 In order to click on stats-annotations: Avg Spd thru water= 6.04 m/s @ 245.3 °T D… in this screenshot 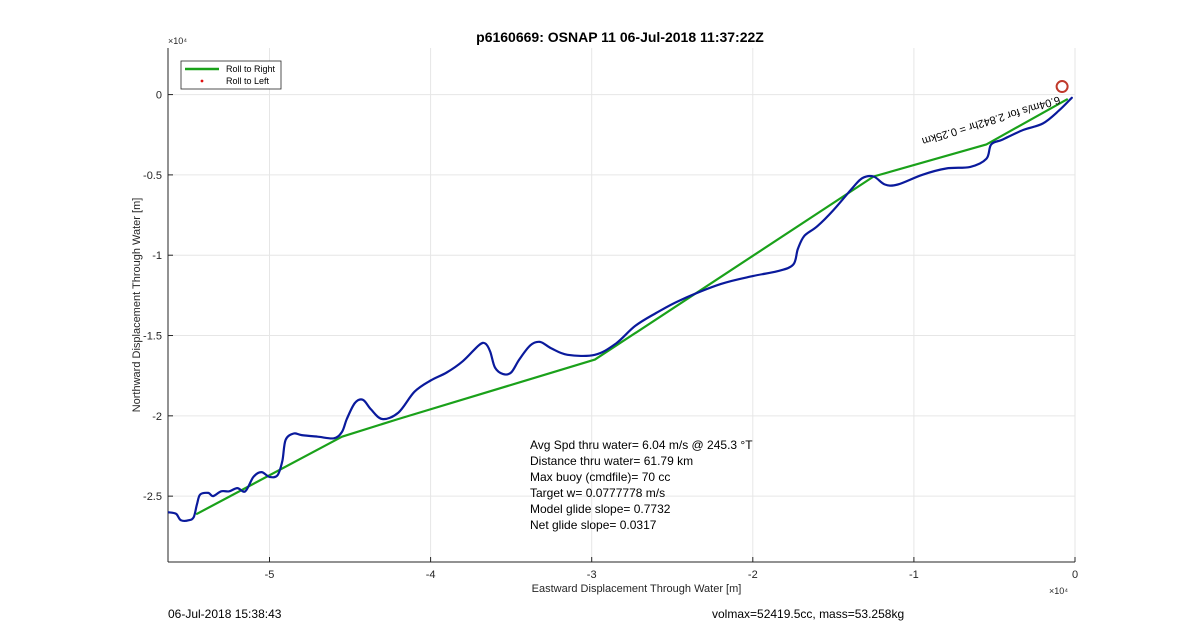, I will do `click(641, 485)`.